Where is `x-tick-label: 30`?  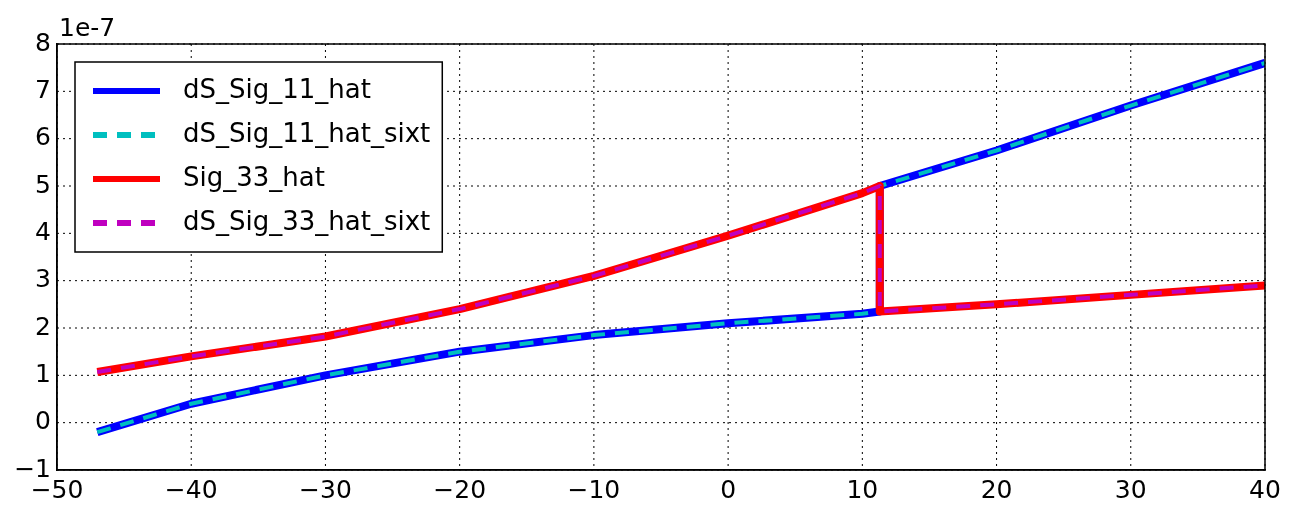 x-tick-label: 30 is located at coordinates (1130, 489).